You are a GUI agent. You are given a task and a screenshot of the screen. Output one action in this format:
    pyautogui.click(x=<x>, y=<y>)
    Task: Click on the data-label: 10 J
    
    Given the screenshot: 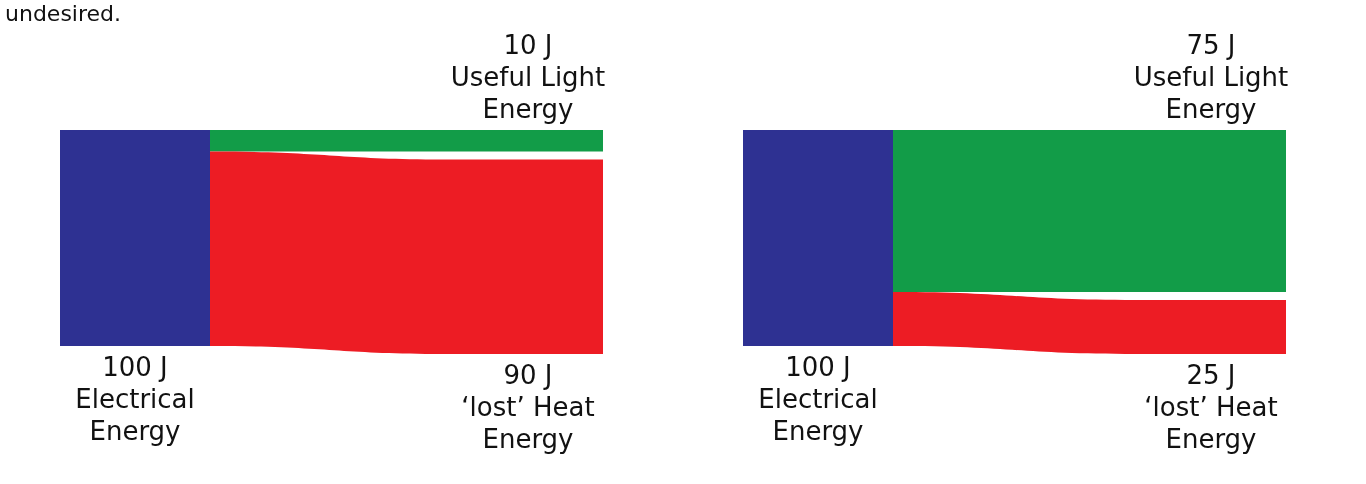 What is the action you would take?
    pyautogui.click(x=528, y=45)
    